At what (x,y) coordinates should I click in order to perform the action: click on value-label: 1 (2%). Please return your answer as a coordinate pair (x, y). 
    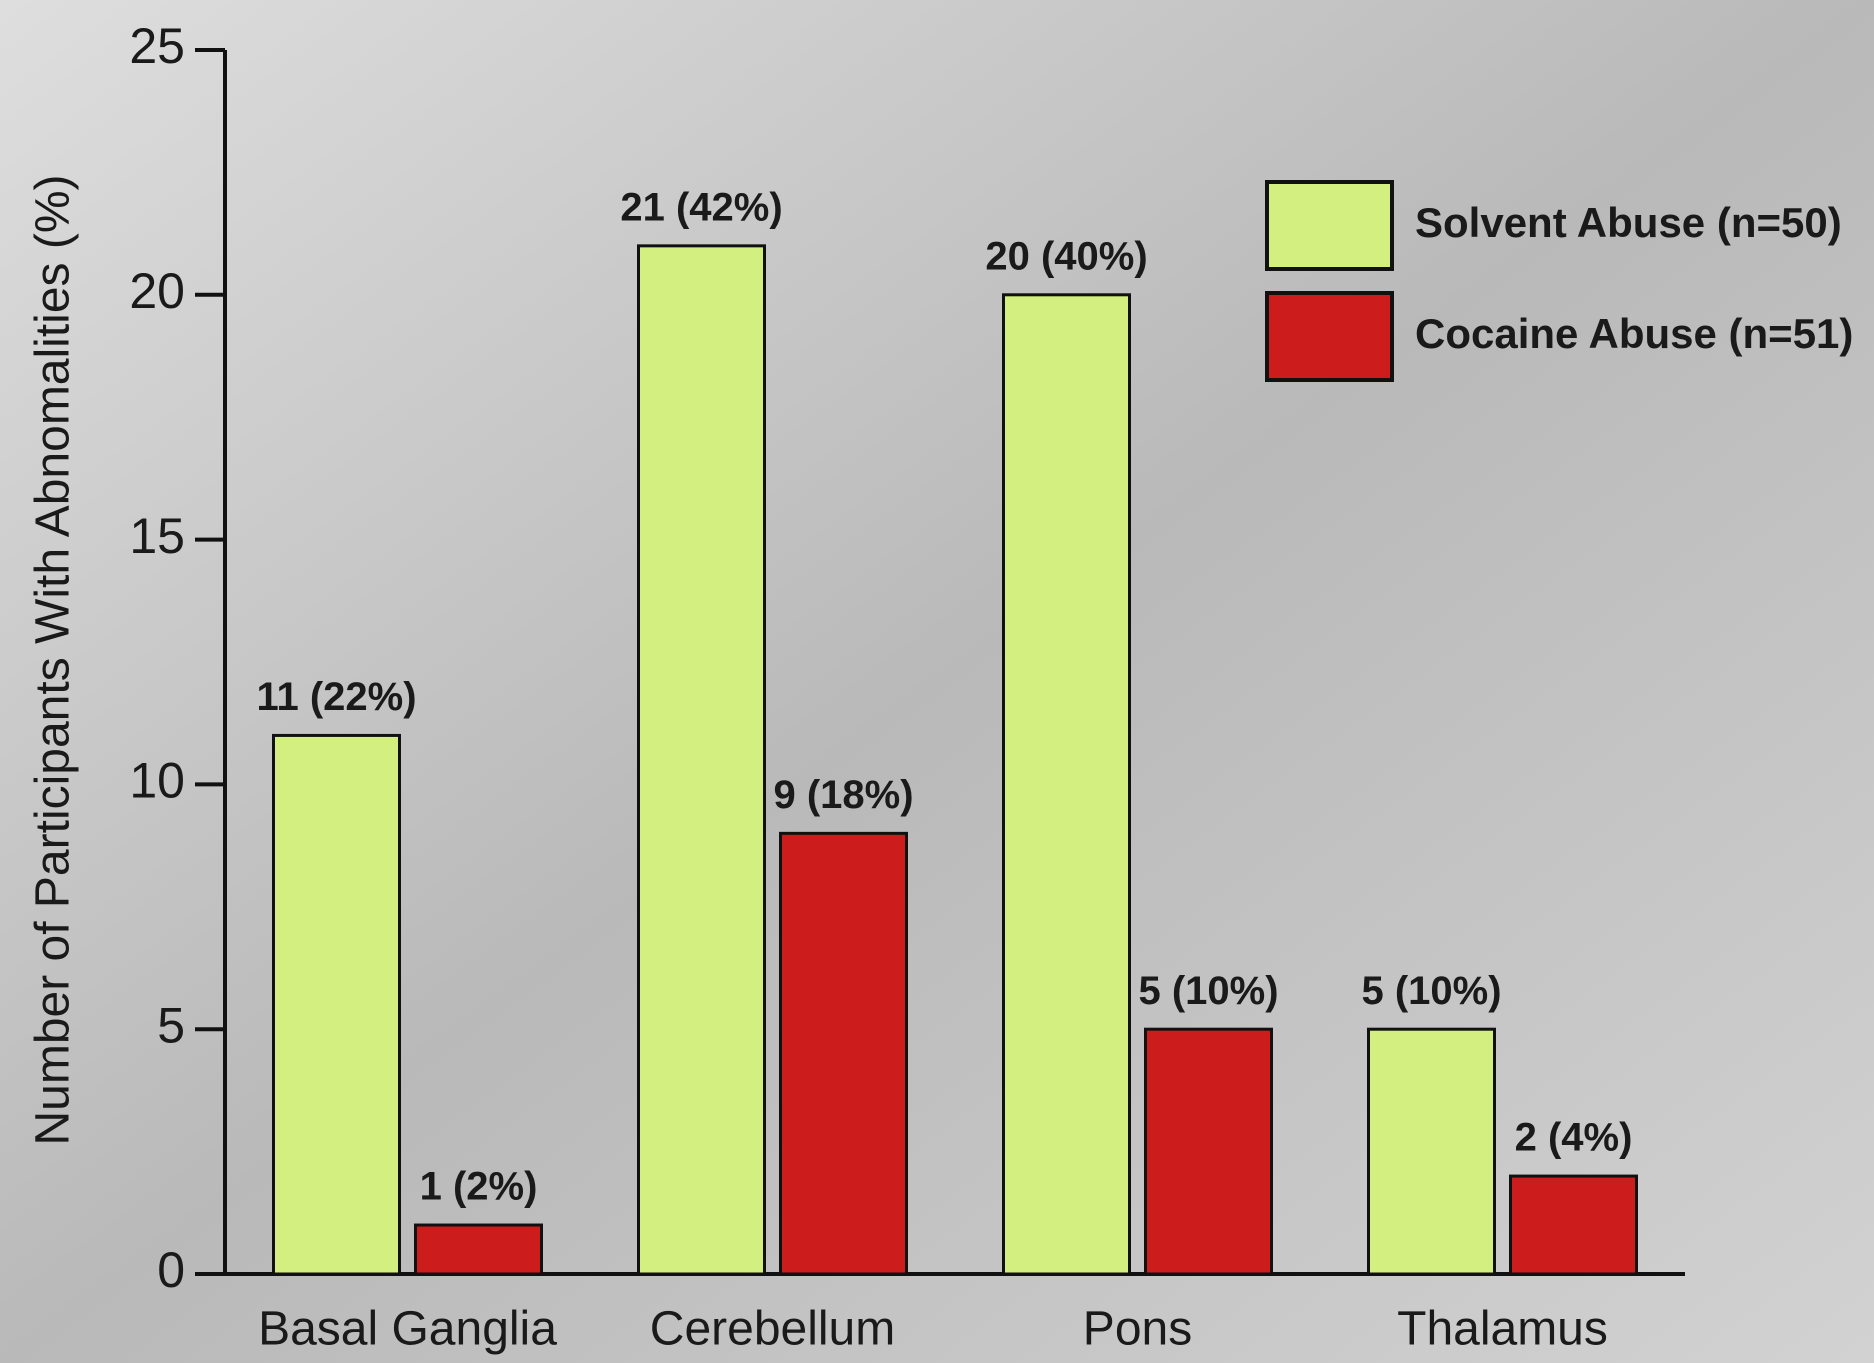
    Looking at the image, I should click on (479, 1187).